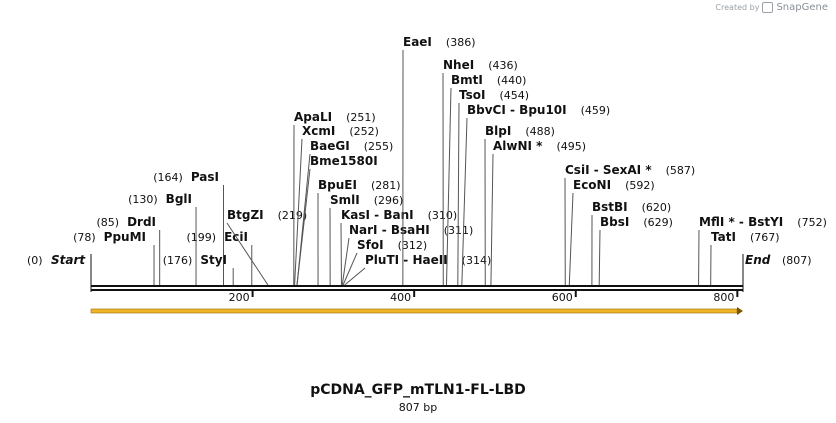 This screenshot has width=836, height=423. Describe the element at coordinates (179, 199) in the screenshot. I see `enzyme-label: BglI` at that location.